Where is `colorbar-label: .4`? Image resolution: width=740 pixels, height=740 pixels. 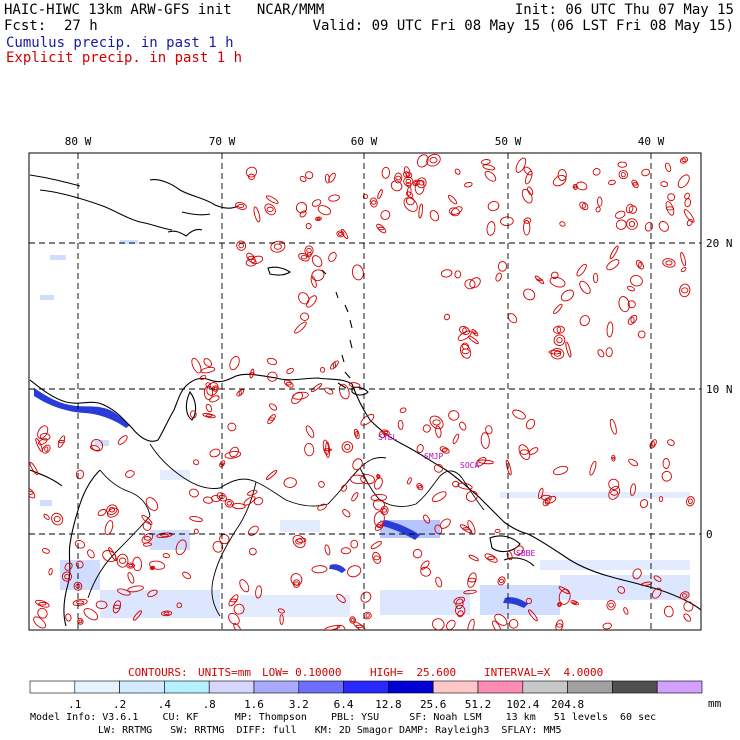 colorbar-label: .4 is located at coordinates (164, 704).